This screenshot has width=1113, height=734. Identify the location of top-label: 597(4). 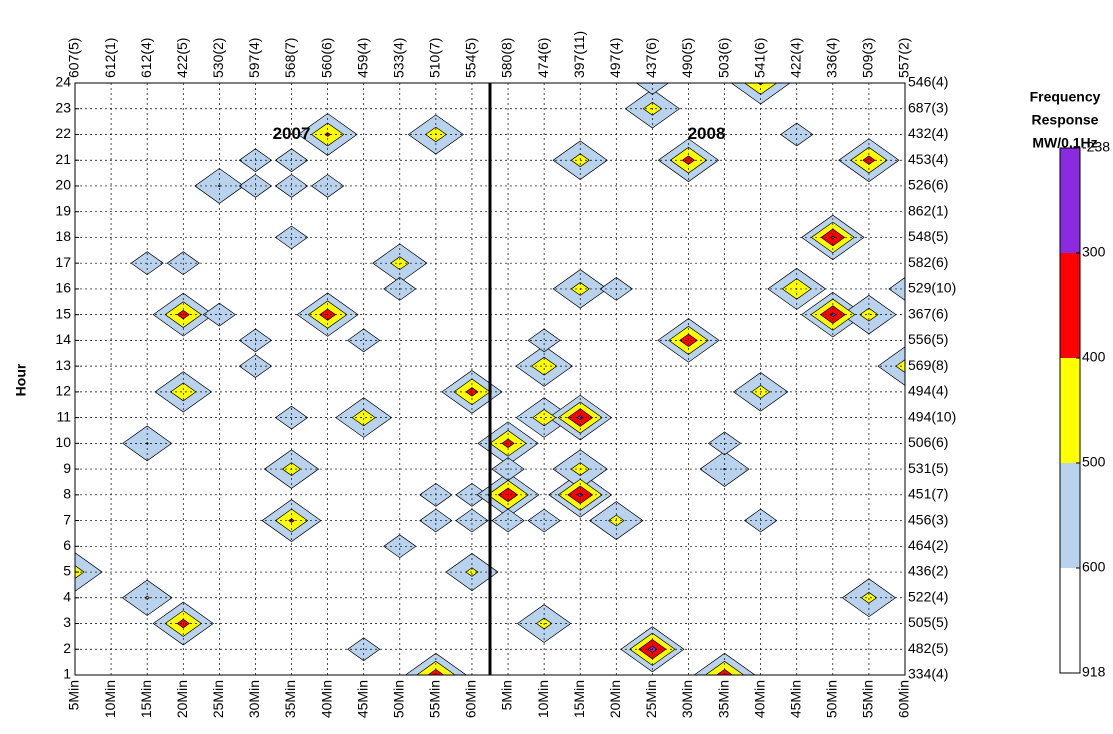
(254, 58).